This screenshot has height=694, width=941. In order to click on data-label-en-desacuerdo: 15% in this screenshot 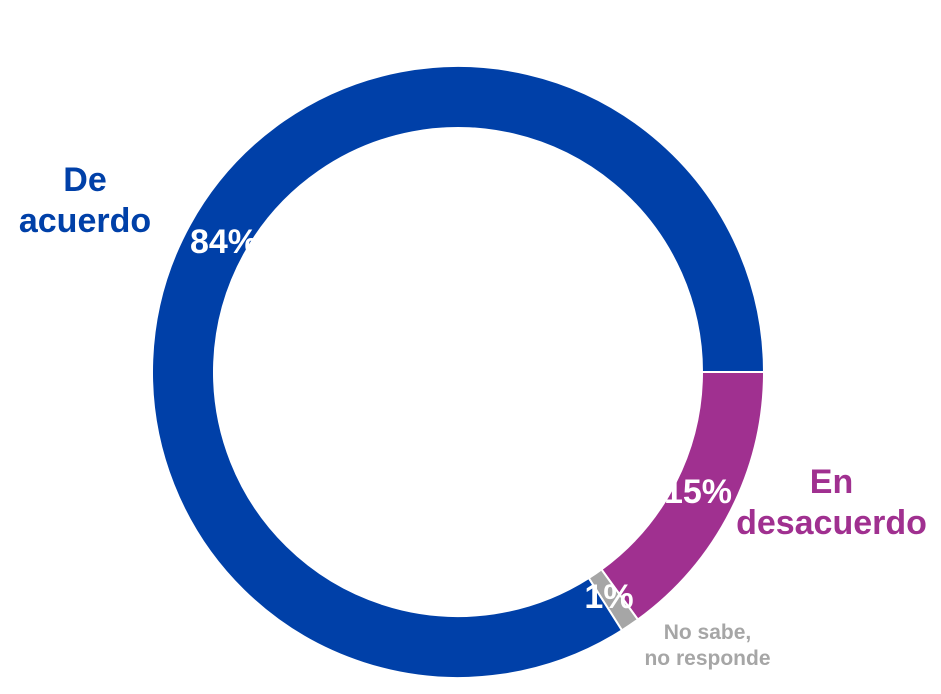, I will do `click(698, 492)`.